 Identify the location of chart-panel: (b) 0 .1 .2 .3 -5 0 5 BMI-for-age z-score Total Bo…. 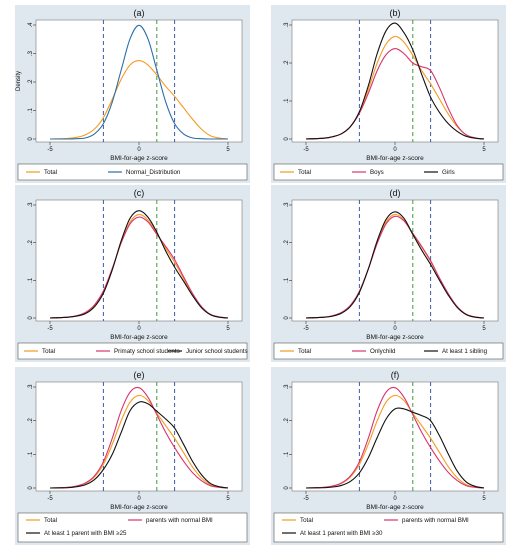
(388, 94).